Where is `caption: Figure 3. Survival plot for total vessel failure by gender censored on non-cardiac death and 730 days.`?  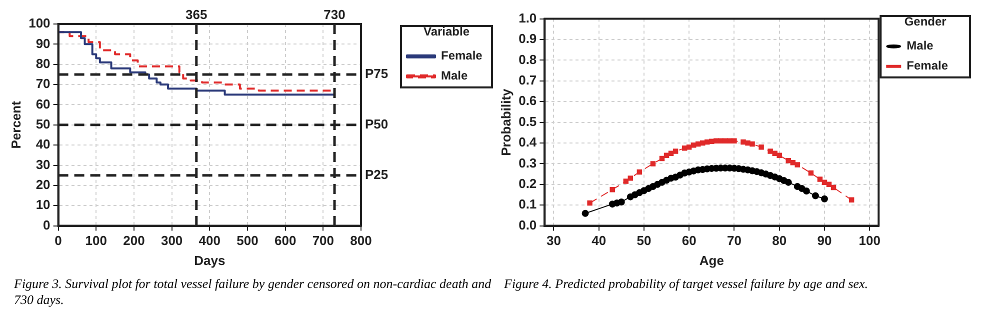
caption: Figure 3. Survival plot for total vessel failure by gender censored on non-cardiac death and 730 days. is located at coordinates (252, 292).